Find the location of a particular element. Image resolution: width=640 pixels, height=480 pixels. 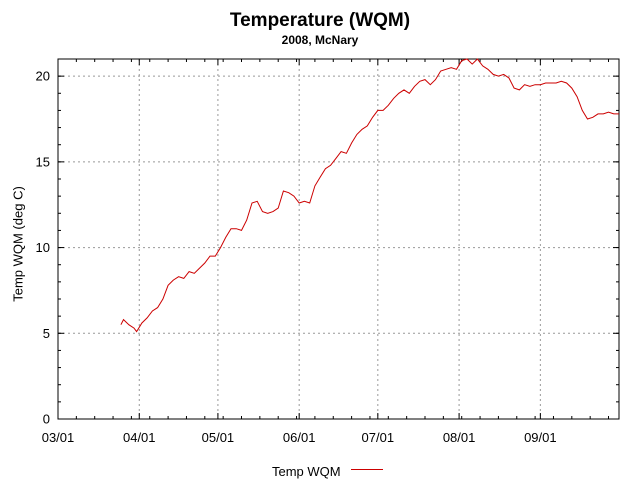

legend-label: Temp WQM is located at coordinates (306, 471).